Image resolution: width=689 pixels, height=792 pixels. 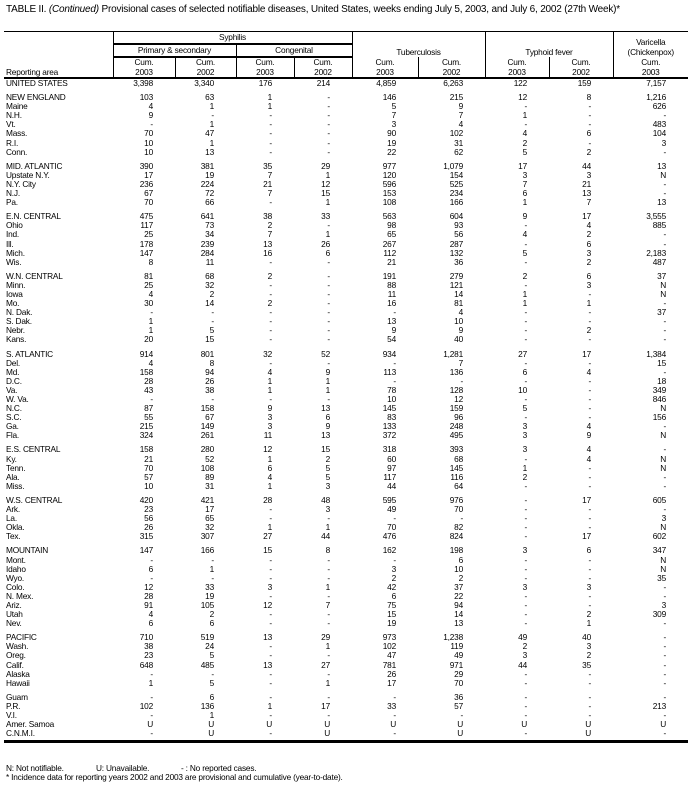 I want to click on value-cell: 487, so click(x=659, y=261).